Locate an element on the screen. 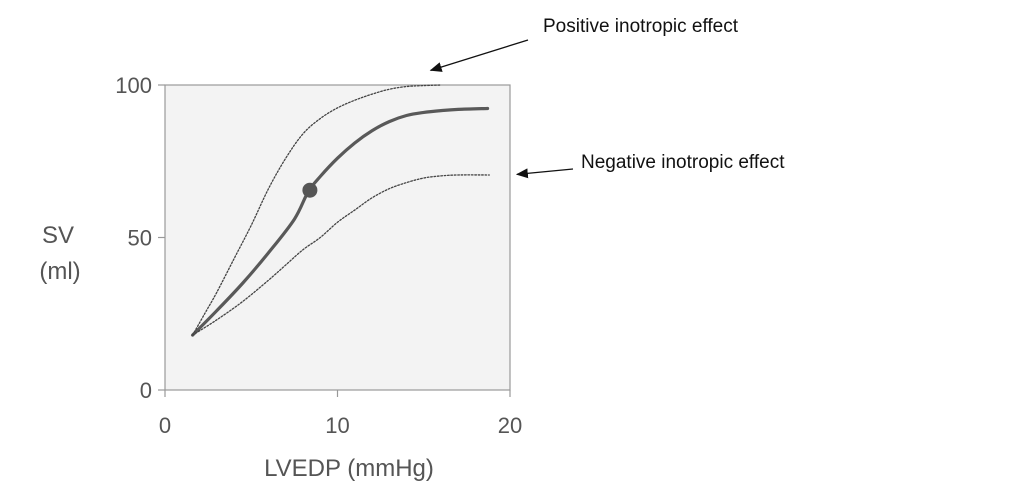 The image size is (1024, 502). baseline-curve is located at coordinates (340, 221).